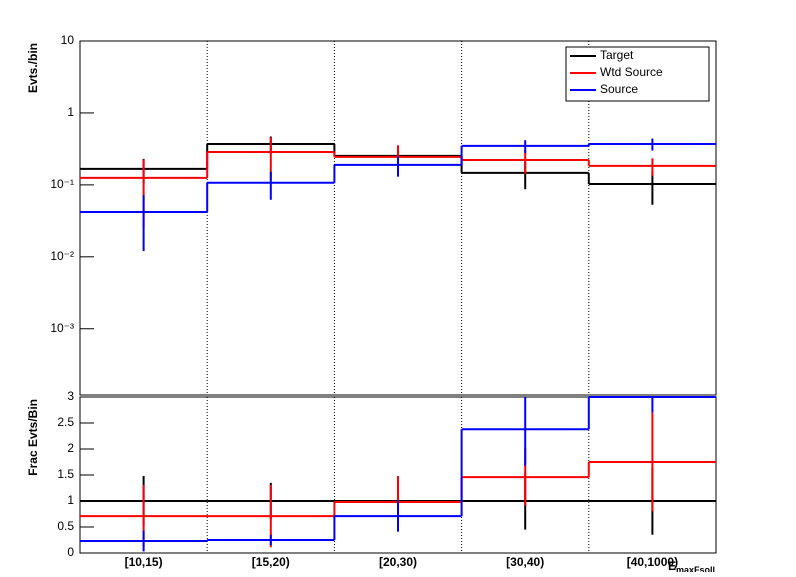  Describe the element at coordinates (70, 396) in the screenshot. I see `y-tick-label: 3` at that location.